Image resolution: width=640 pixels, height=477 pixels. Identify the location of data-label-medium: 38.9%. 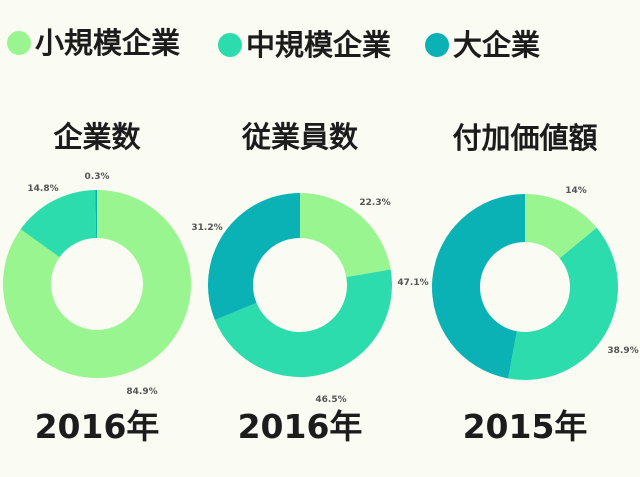
(622, 351).